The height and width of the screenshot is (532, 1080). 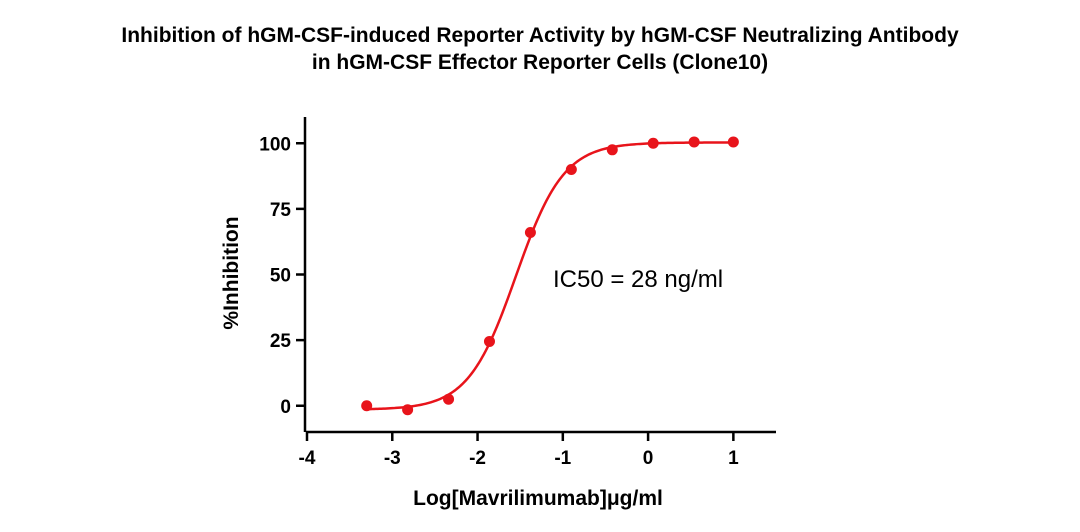 I want to click on x-tick-label: -3, so click(x=392, y=458).